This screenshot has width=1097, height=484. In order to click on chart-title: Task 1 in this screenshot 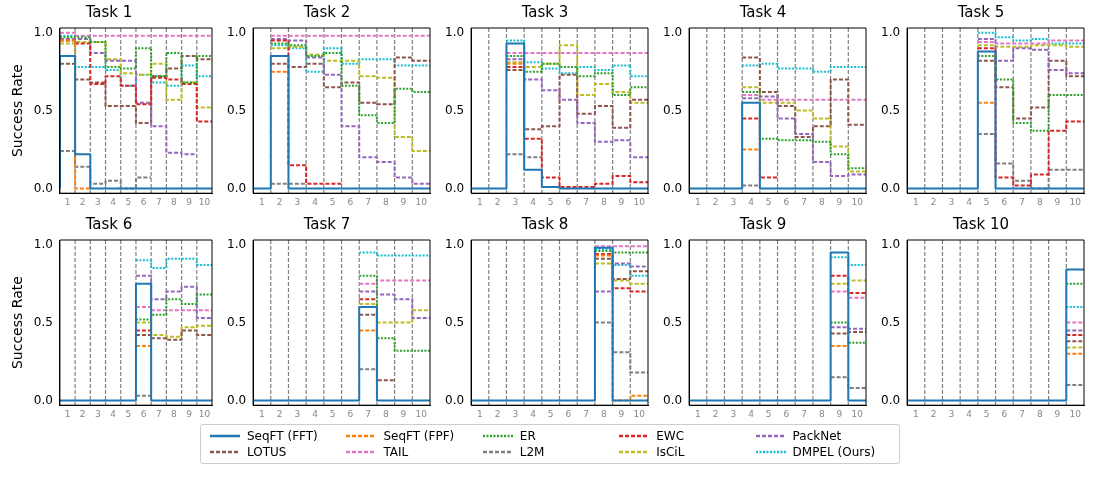, I will do `click(108, 11)`.